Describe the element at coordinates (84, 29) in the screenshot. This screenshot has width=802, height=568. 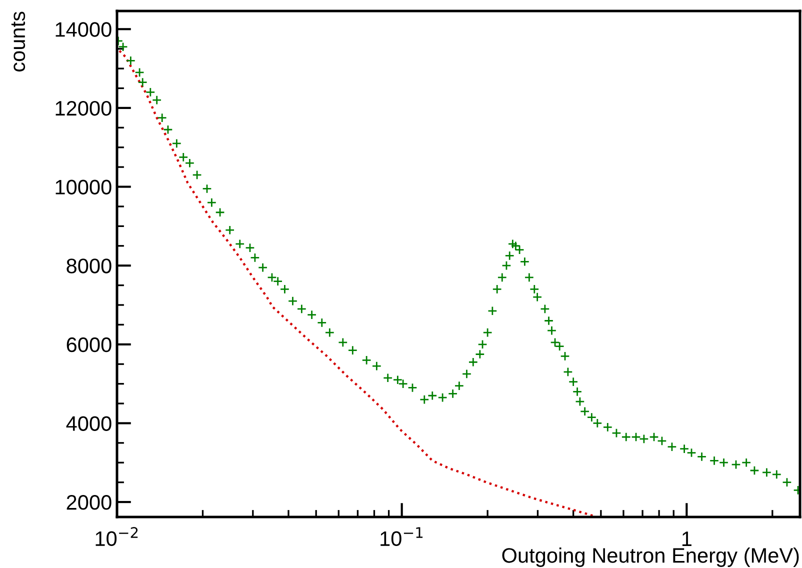
I see `y-tick-label: 14000` at that location.